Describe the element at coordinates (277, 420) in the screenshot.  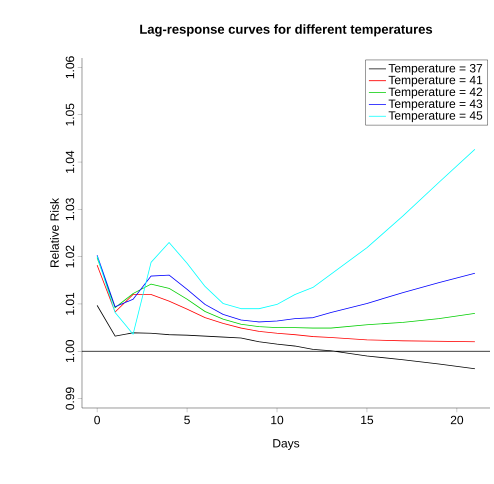
I see `x-tick-label: 10` at that location.